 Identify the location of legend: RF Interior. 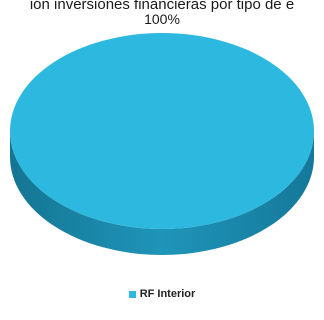
(162, 294).